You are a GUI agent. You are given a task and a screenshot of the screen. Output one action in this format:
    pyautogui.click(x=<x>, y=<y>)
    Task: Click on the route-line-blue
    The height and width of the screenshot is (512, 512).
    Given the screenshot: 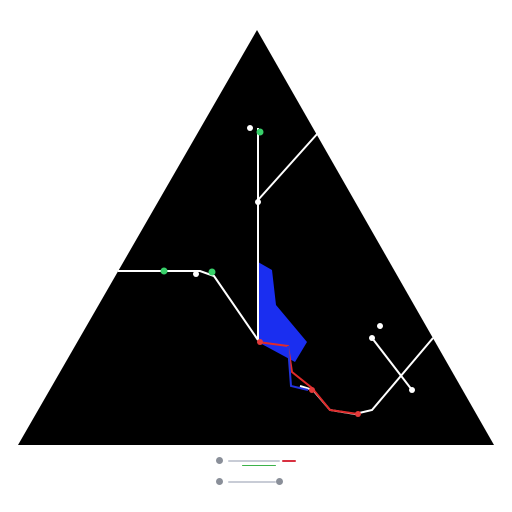 What is the action you would take?
    pyautogui.click(x=298, y=368)
    